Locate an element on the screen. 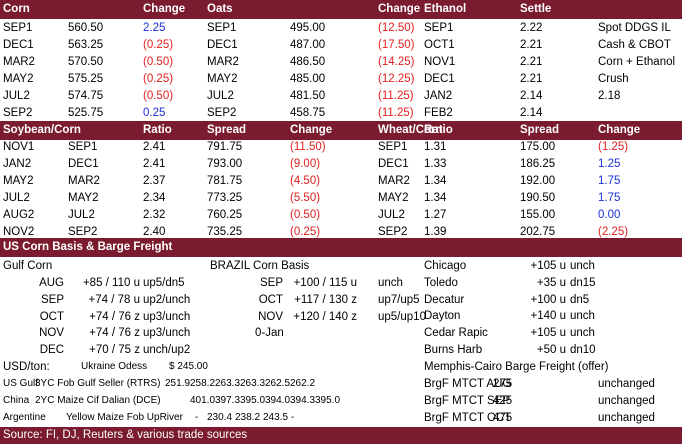 This screenshot has height=444, width=682. basis-value: +100 u is located at coordinates (548, 299).